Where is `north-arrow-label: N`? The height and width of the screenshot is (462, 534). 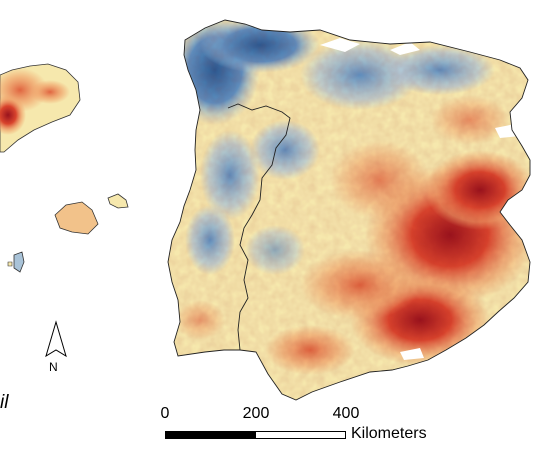 north-arrow-label: N is located at coordinates (53, 367).